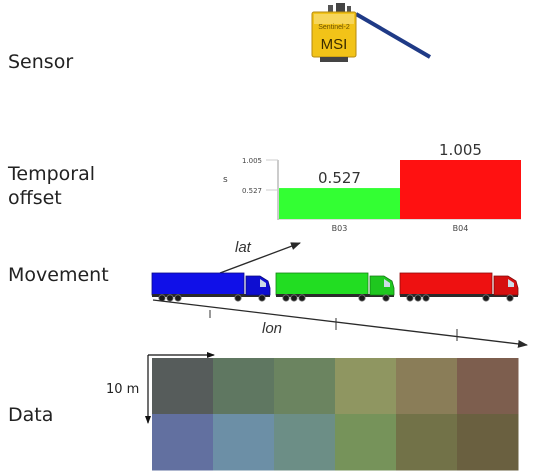  Describe the element at coordinates (339, 178) in the screenshot. I see `bar-value-label-b03: 0.527` at that location.